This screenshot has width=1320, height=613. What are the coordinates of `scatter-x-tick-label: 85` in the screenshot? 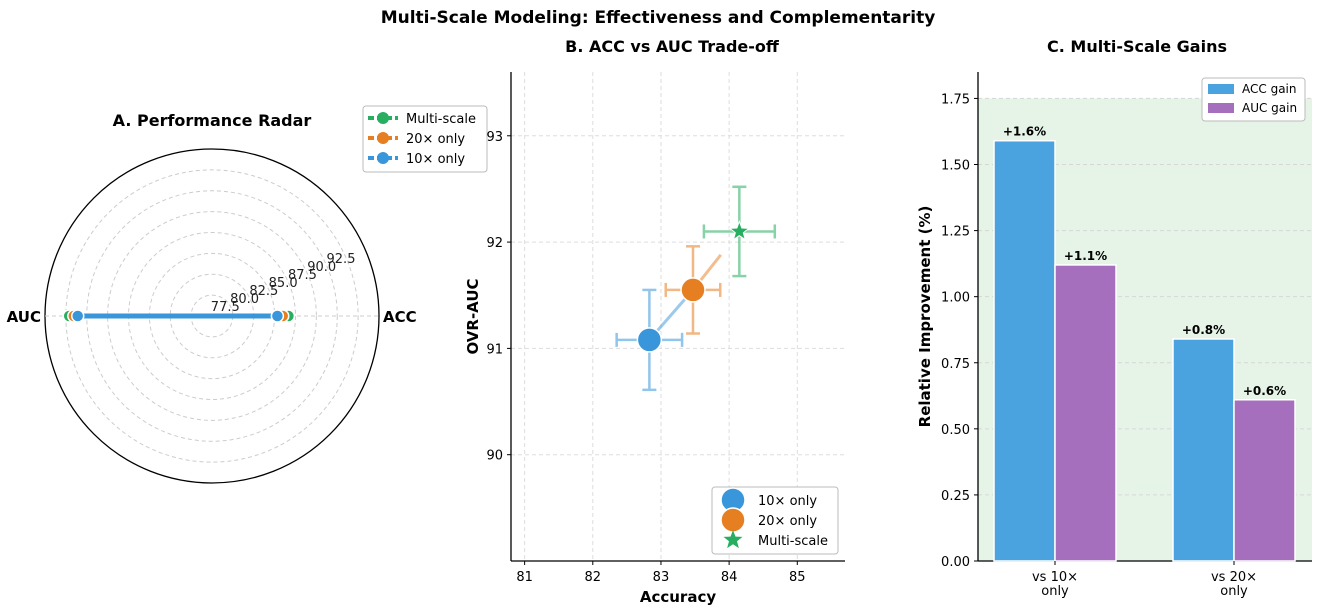 It's located at (797, 577).